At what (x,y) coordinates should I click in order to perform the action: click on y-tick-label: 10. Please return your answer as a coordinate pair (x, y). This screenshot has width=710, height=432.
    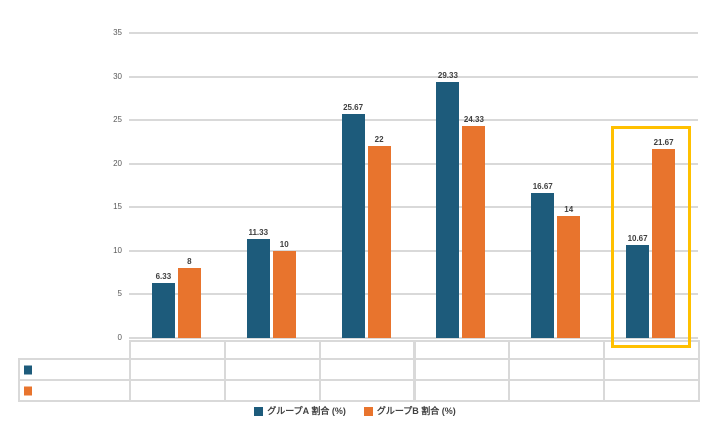
    Looking at the image, I should click on (117, 250).